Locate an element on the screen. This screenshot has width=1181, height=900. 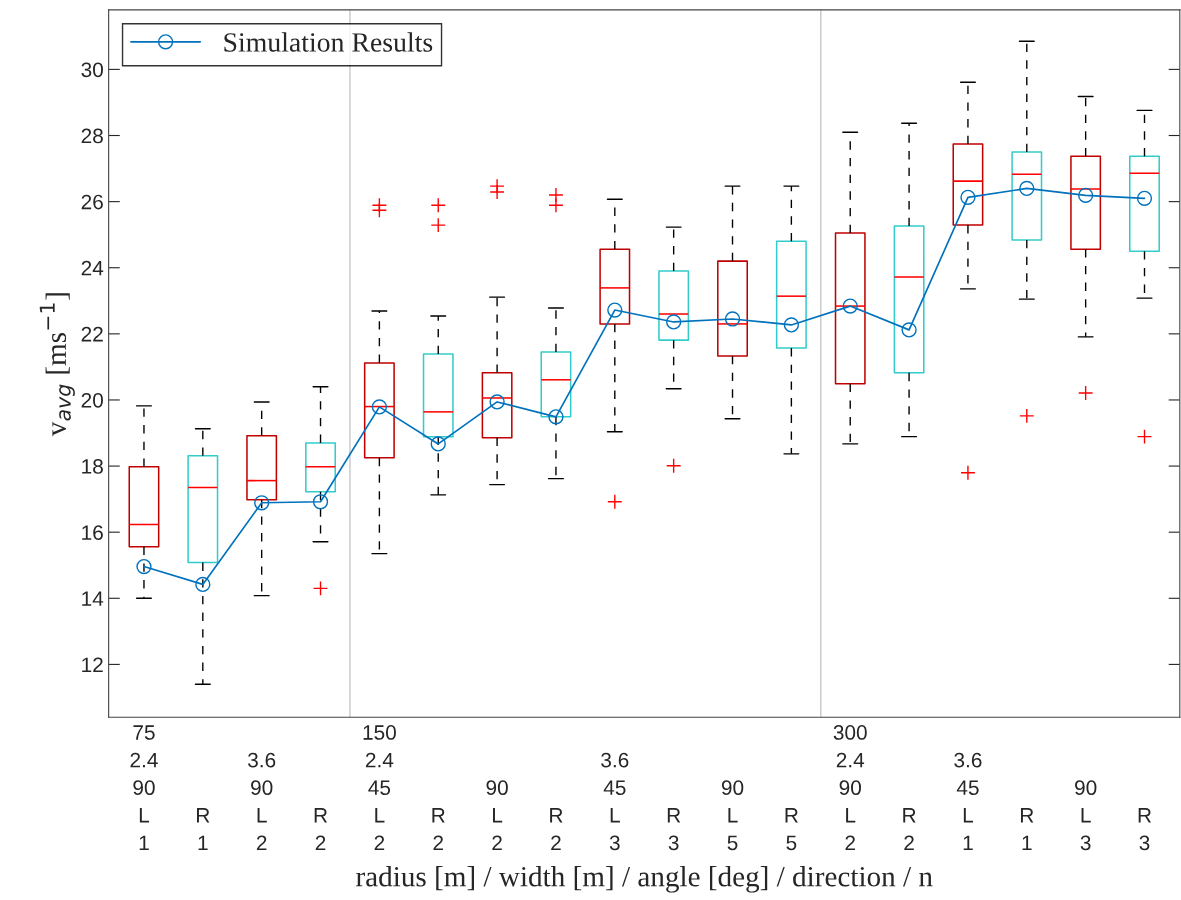
y-axis-title: v$_{avg}$ [ms$^{−1}$] is located at coordinates (57, 365).